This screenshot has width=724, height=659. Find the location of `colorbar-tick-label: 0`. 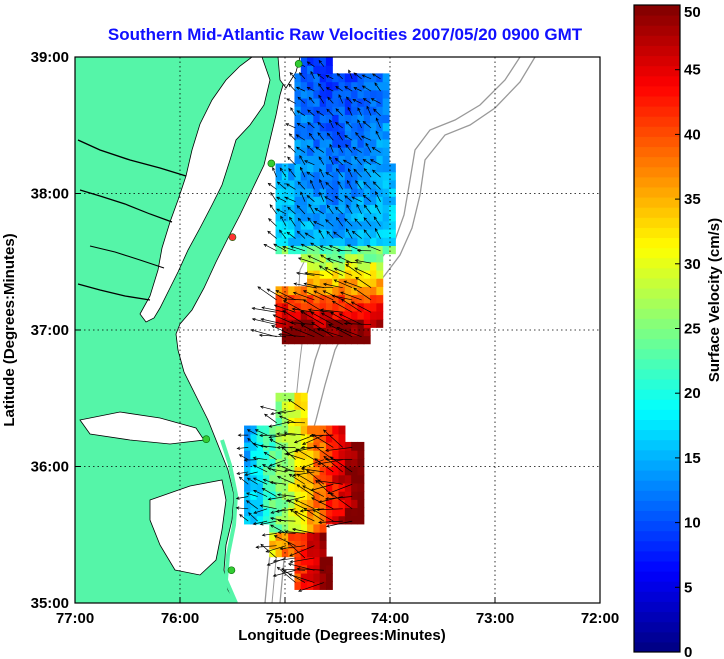

colorbar-tick-label: 0 is located at coordinates (688, 651).